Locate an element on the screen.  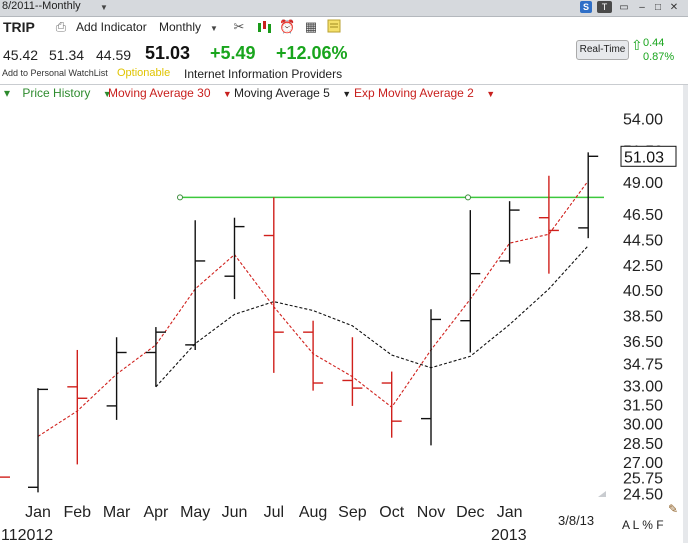
y-tick-label: 44.50 is located at coordinates (643, 240).